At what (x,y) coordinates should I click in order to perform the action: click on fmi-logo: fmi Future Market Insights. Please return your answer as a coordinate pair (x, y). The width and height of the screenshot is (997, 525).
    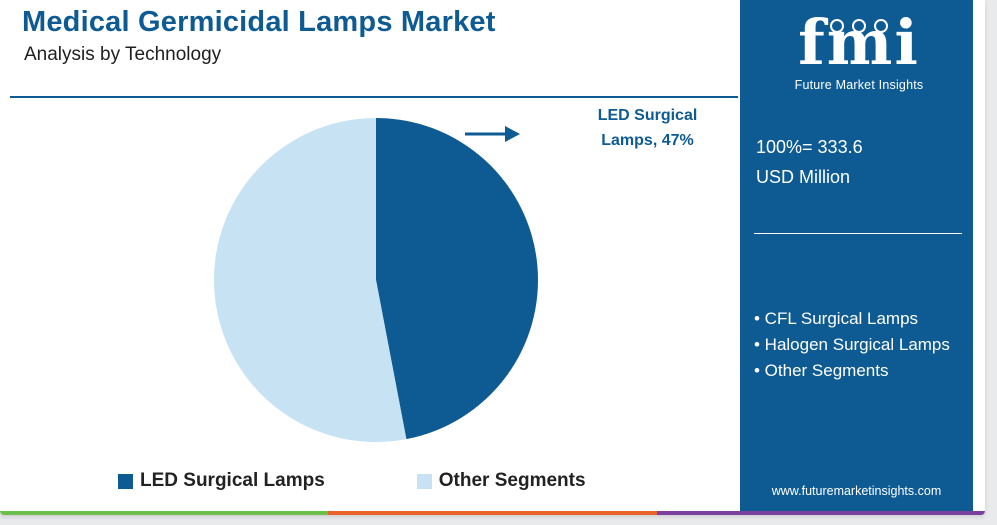
    Looking at the image, I should click on (859, 53).